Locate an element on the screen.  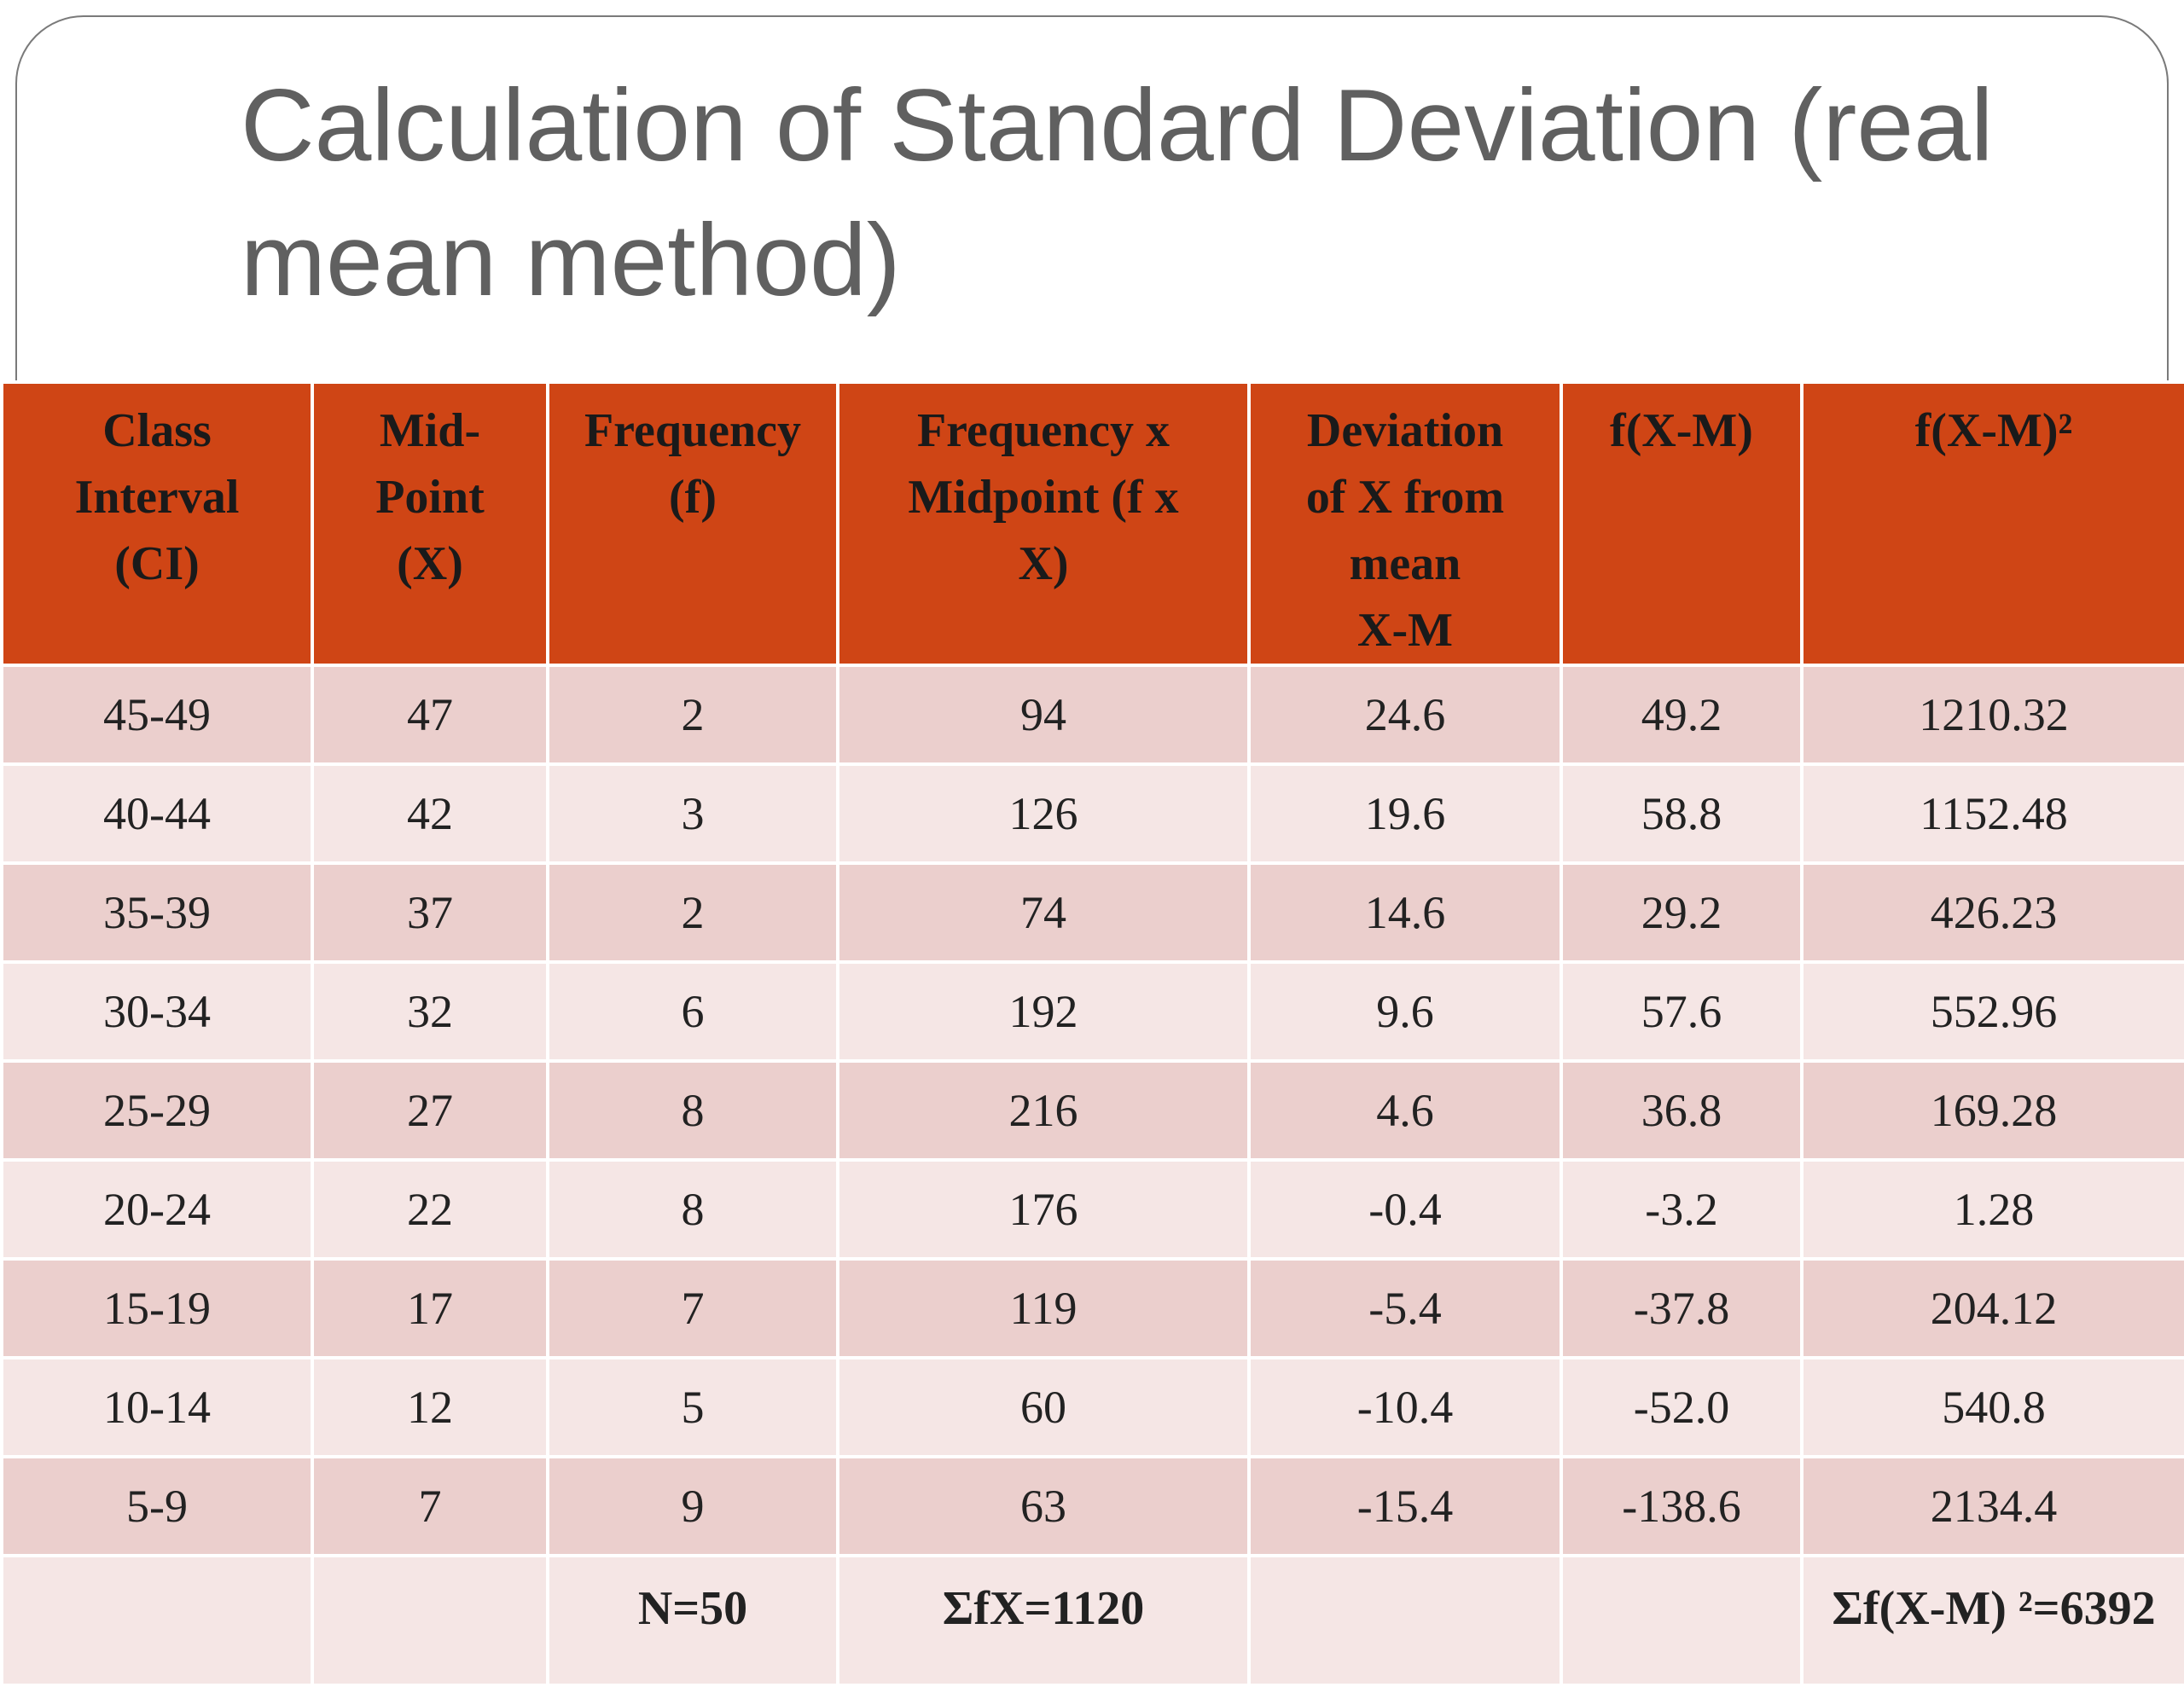
table-row: 45-49 47 2 94 24.6 49.2 1210.32 is located at coordinates (1092, 715).